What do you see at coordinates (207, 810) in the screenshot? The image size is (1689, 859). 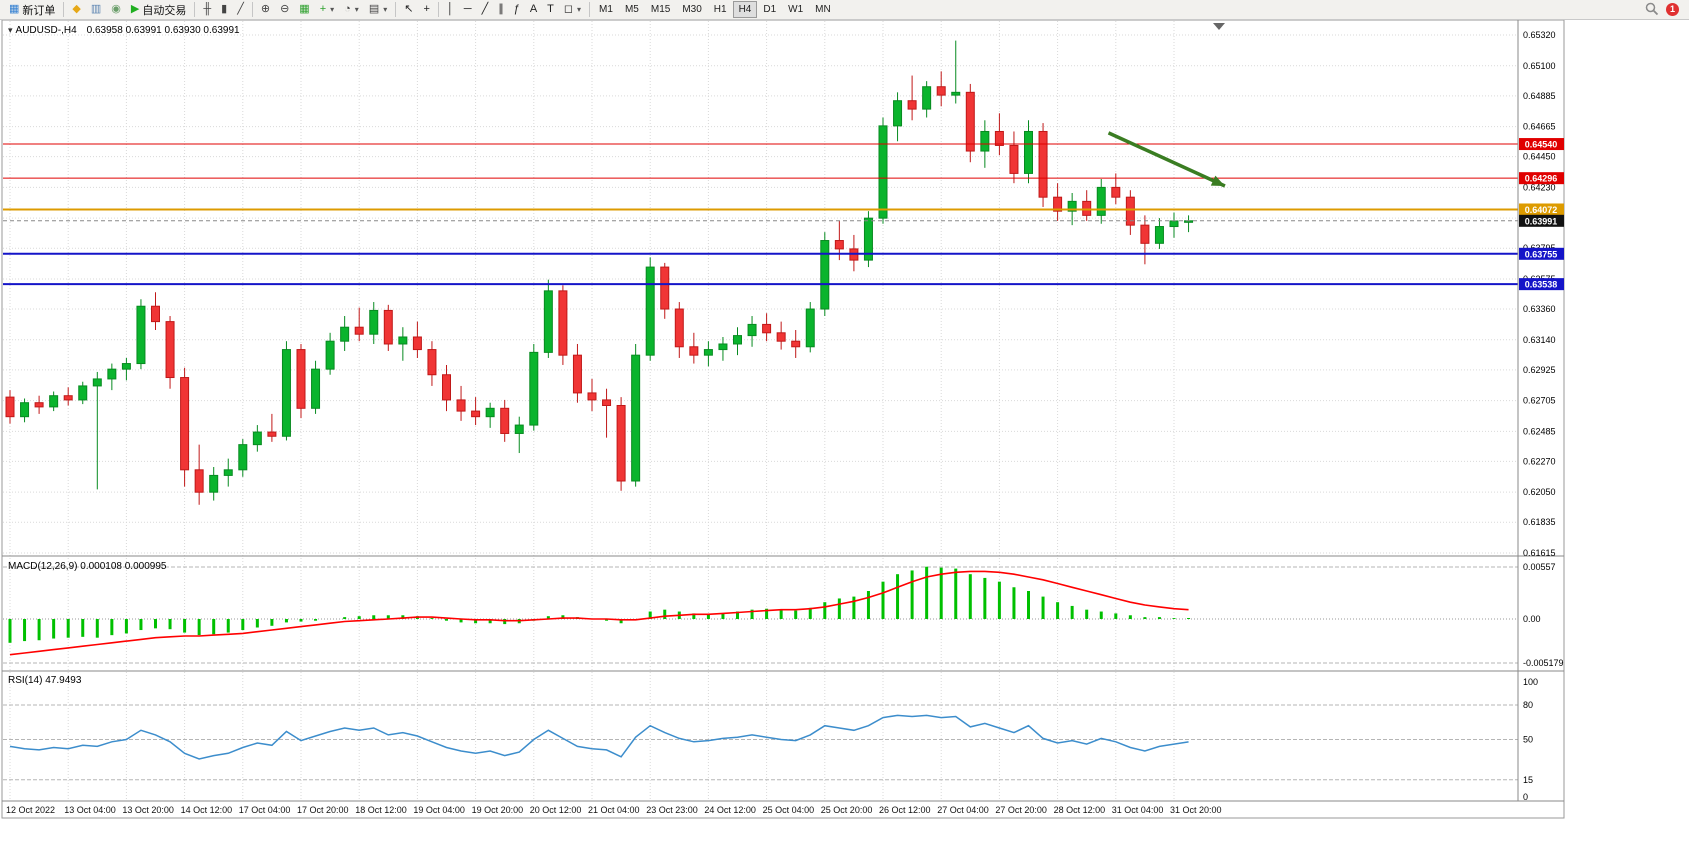 I see `time-axis-label: 14 Oct 12:00` at bounding box center [207, 810].